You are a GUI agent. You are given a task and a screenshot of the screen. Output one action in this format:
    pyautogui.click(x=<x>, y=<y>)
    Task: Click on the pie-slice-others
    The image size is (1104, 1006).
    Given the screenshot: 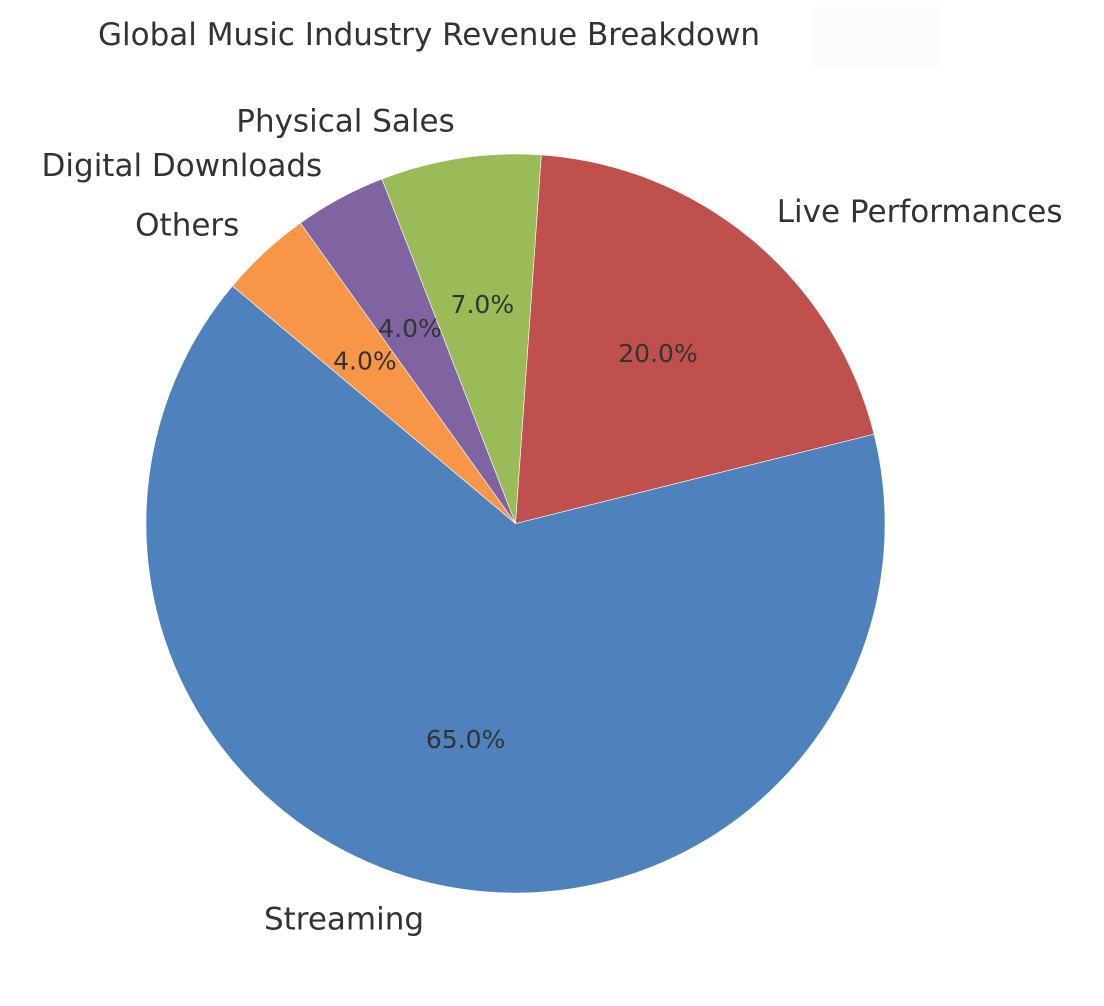 What is the action you would take?
    pyautogui.click(x=374, y=373)
    